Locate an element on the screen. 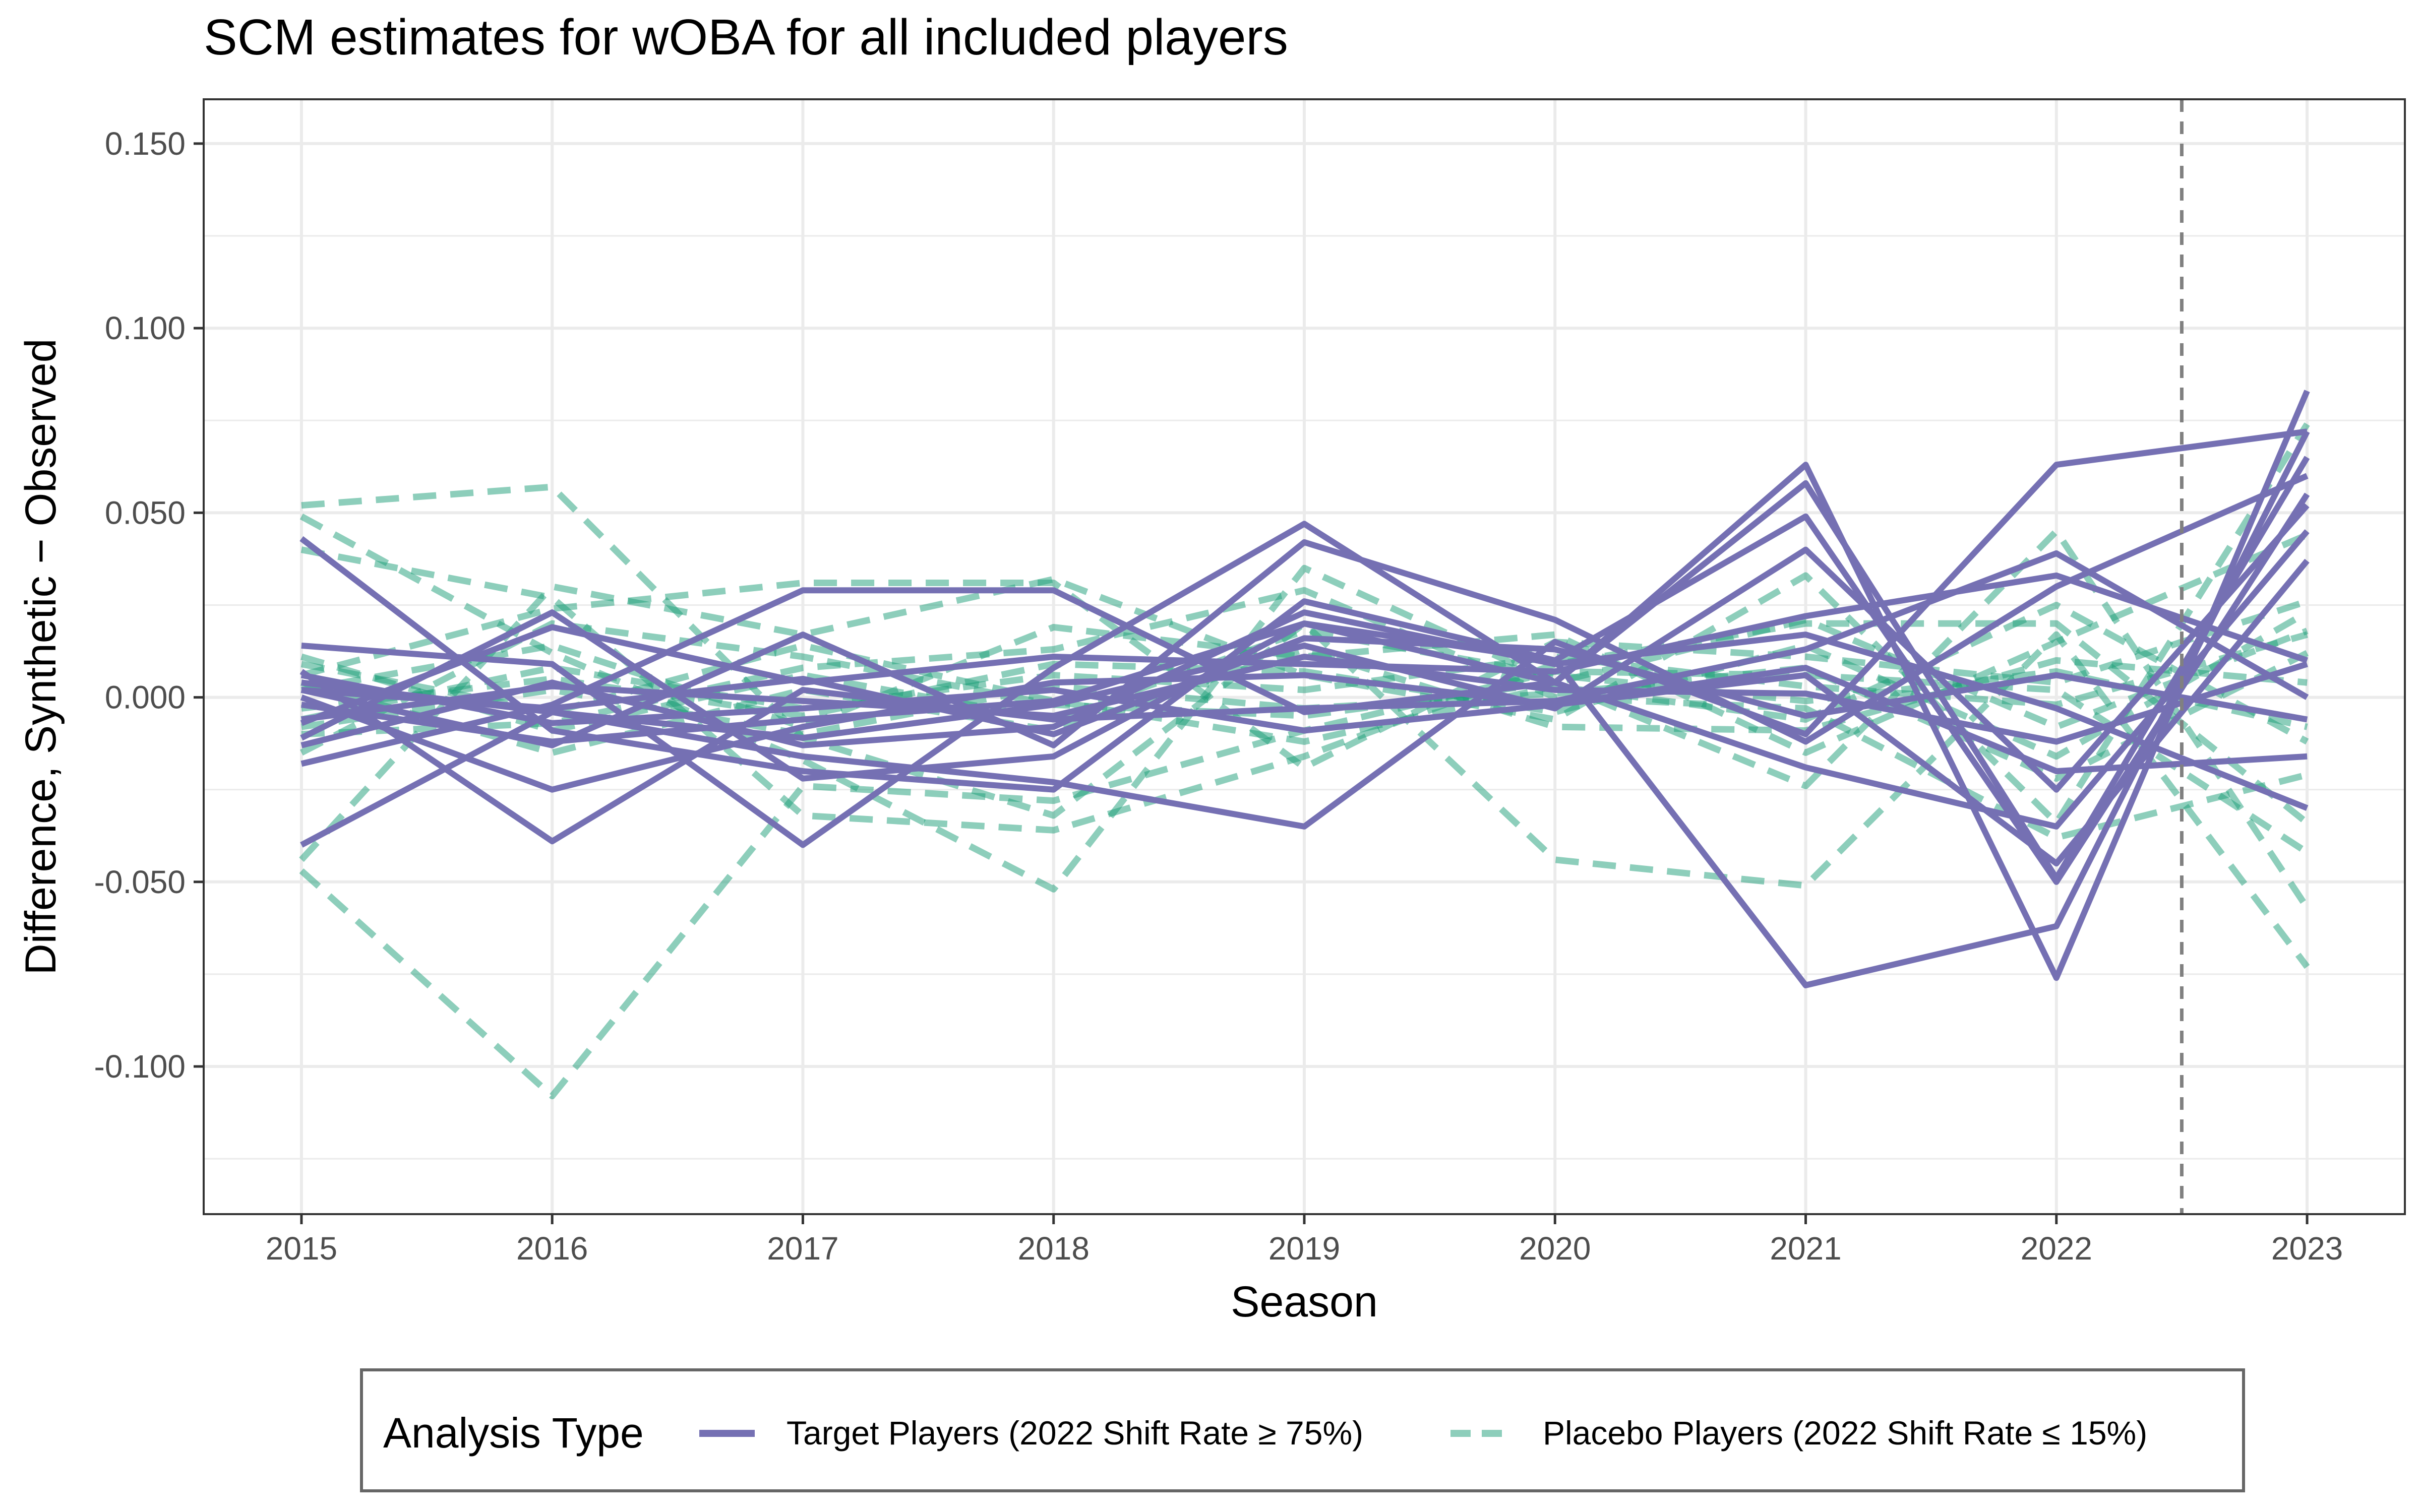 This screenshot has height=1512, width=2420. y-tick-label: -0.050 is located at coordinates (140, 882).